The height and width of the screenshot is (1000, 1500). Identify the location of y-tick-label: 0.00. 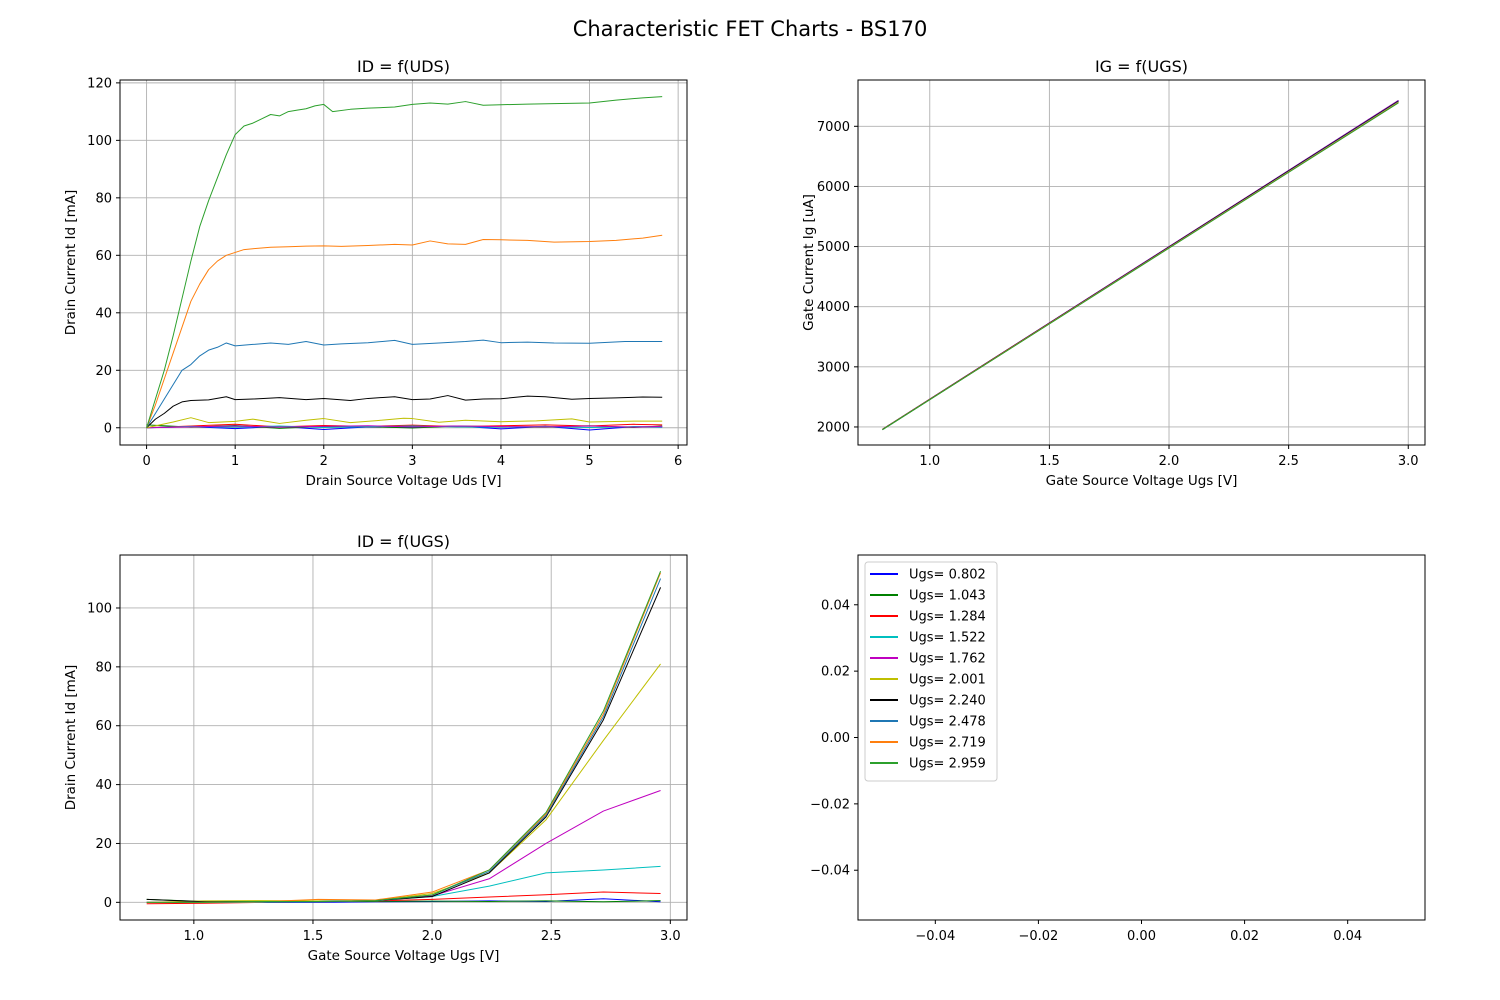
(835, 738).